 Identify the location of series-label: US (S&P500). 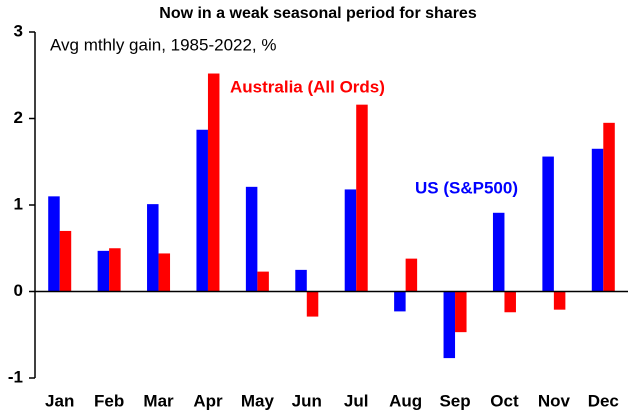
(466, 187).